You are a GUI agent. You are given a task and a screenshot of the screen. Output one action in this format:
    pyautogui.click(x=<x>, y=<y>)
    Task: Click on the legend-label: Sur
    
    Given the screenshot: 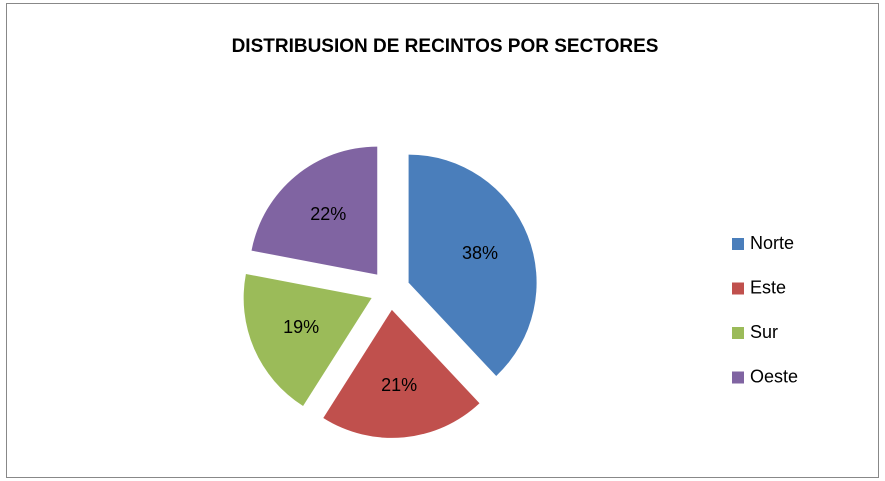 What is the action you would take?
    pyautogui.click(x=764, y=332)
    